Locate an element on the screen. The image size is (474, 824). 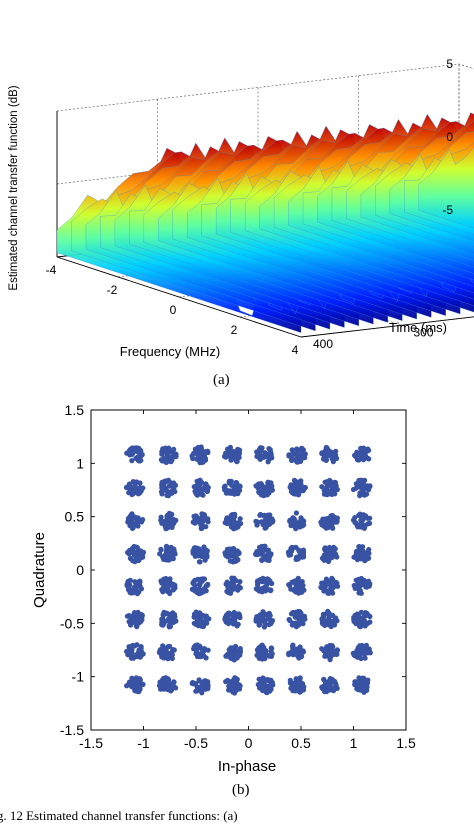
x-tick-label: -1.5 is located at coordinates (91, 743).